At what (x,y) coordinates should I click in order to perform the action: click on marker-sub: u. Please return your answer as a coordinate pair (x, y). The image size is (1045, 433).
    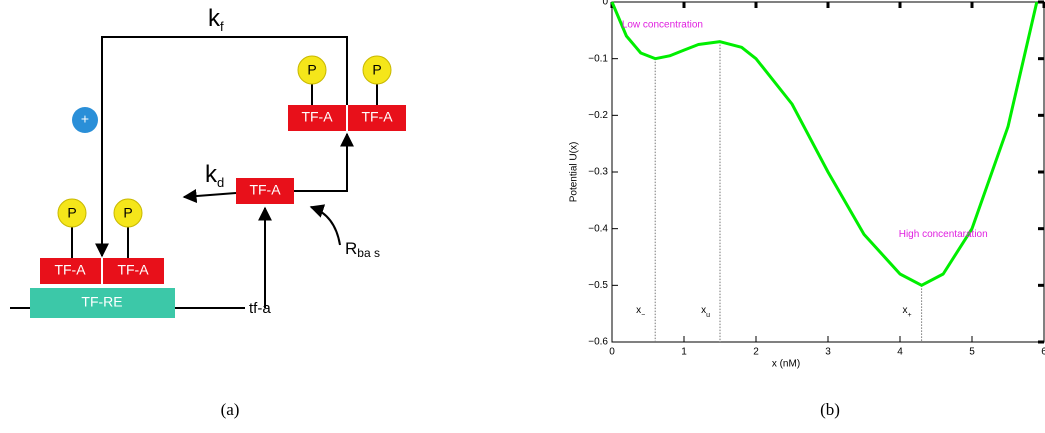
    Looking at the image, I should click on (708, 315).